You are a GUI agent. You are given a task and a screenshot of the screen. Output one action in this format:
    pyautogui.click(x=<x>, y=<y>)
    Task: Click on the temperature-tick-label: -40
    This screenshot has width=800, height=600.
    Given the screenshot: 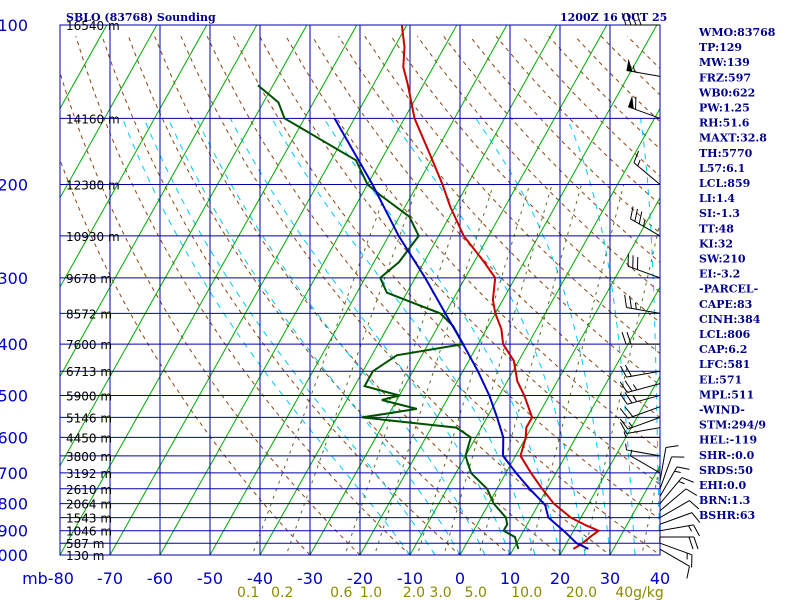 What is the action you would take?
    pyautogui.click(x=260, y=578)
    